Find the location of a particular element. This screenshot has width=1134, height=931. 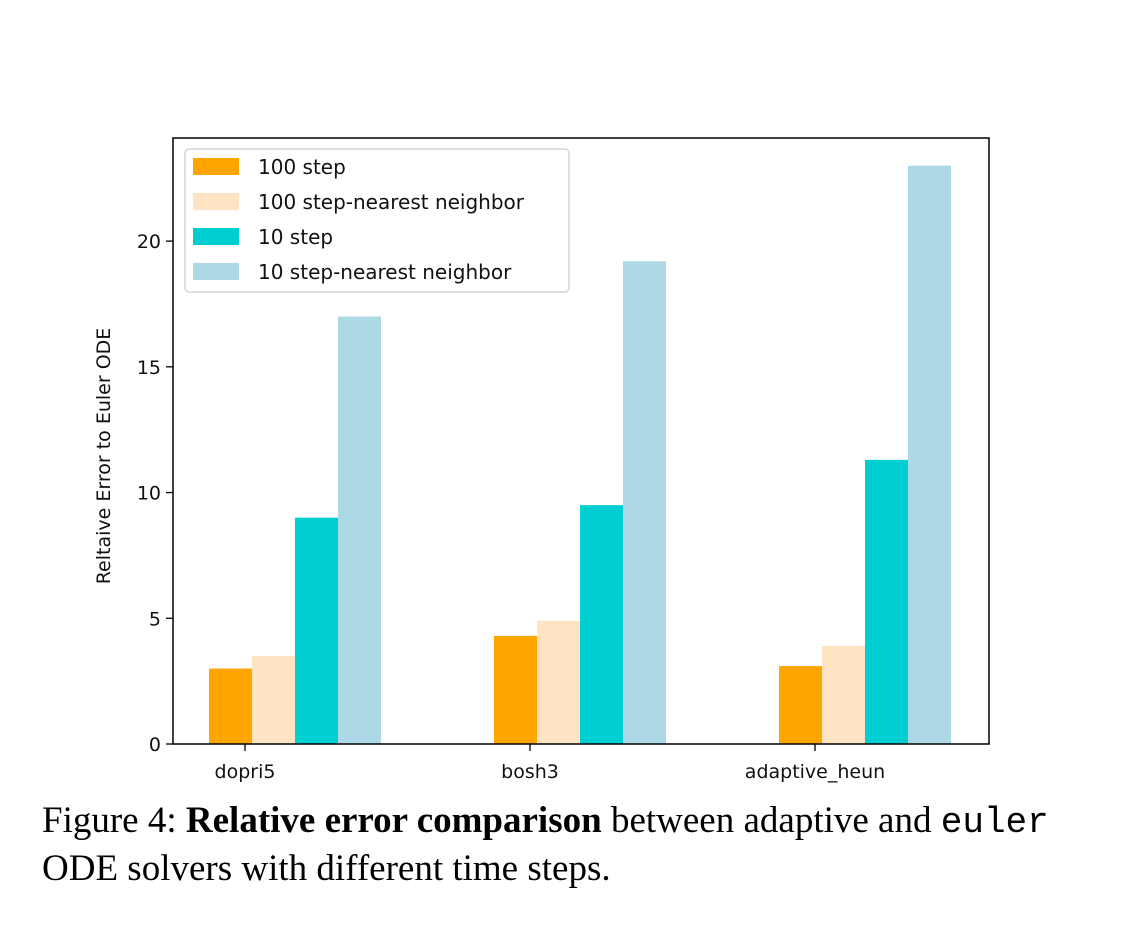

y-tick-label: 10 is located at coordinates (149, 494).